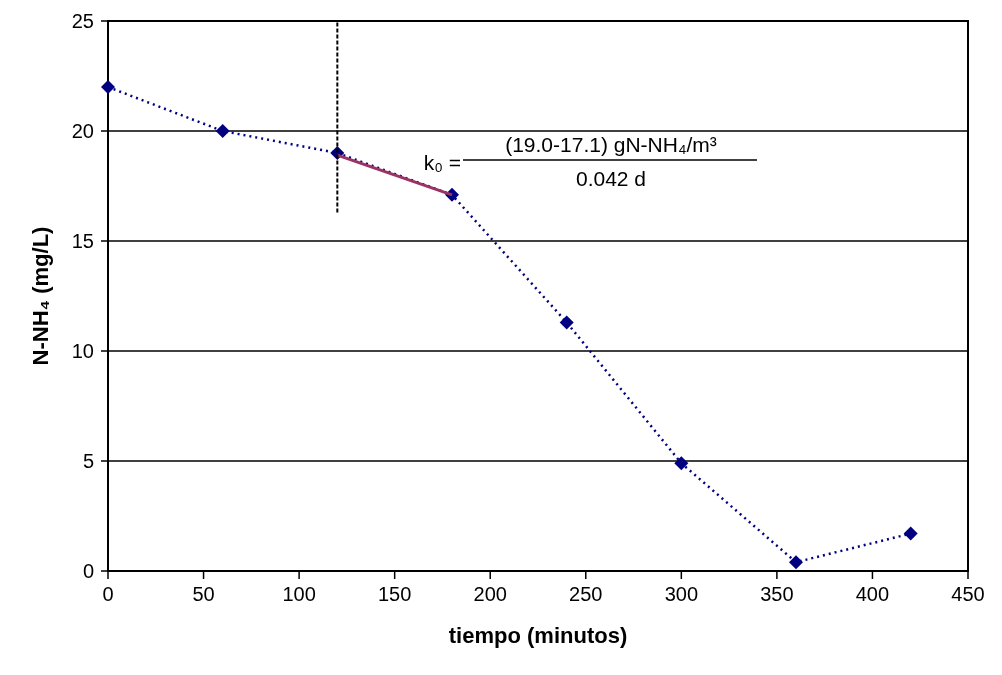 The width and height of the screenshot is (1002, 675). Describe the element at coordinates (82, 241) in the screenshot. I see `y-tick-label: 15` at that location.